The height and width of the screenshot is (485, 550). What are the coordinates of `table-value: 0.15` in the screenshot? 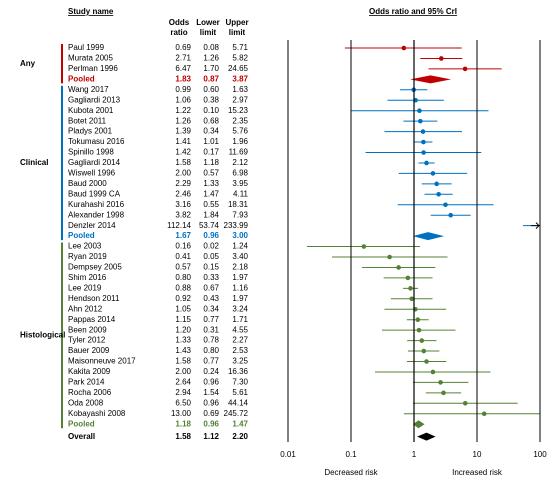 It's located at (211, 267).